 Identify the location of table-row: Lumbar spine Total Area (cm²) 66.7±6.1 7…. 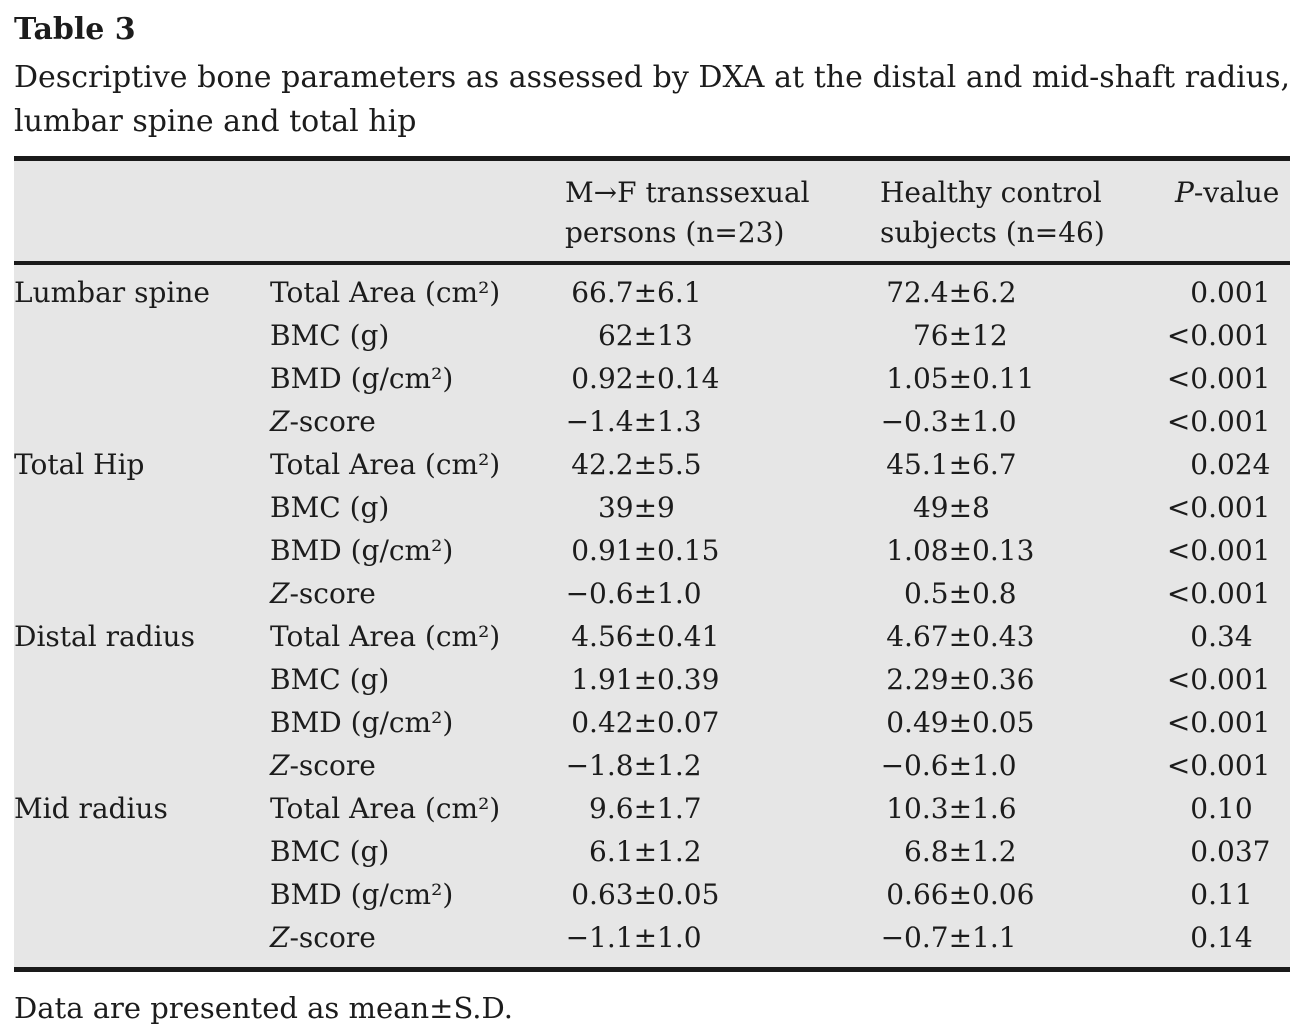
(652, 288).